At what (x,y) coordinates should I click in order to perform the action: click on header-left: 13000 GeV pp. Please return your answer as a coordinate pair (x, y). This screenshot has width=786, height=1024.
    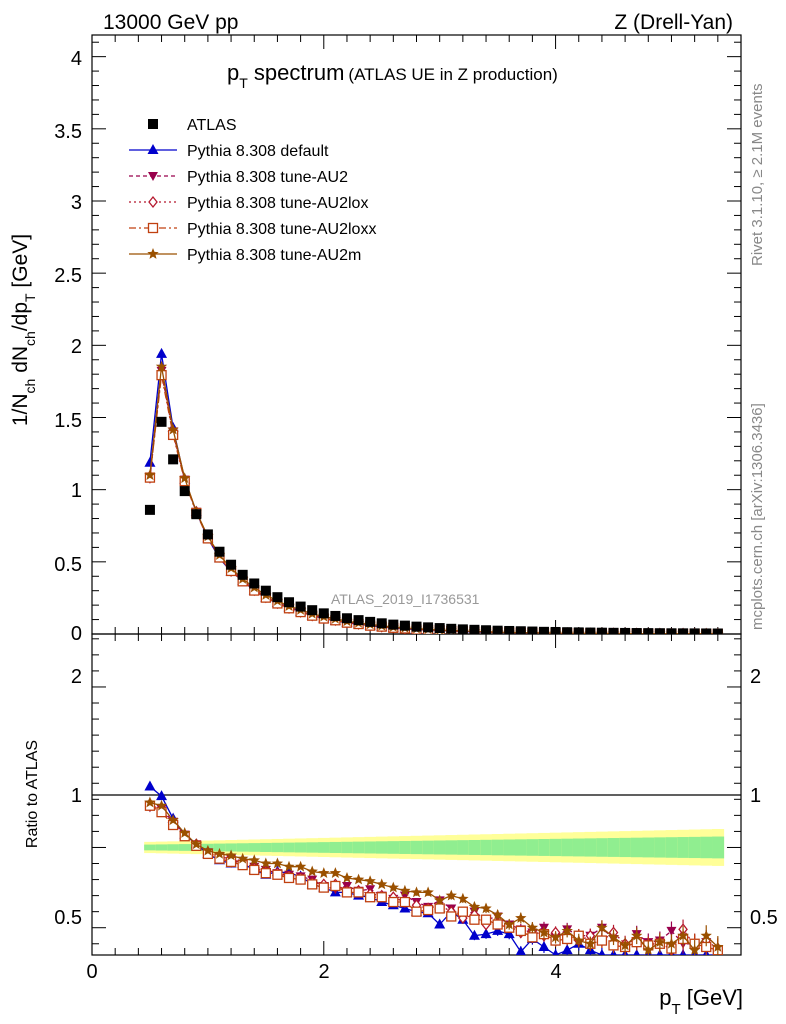
    Looking at the image, I should click on (170, 22).